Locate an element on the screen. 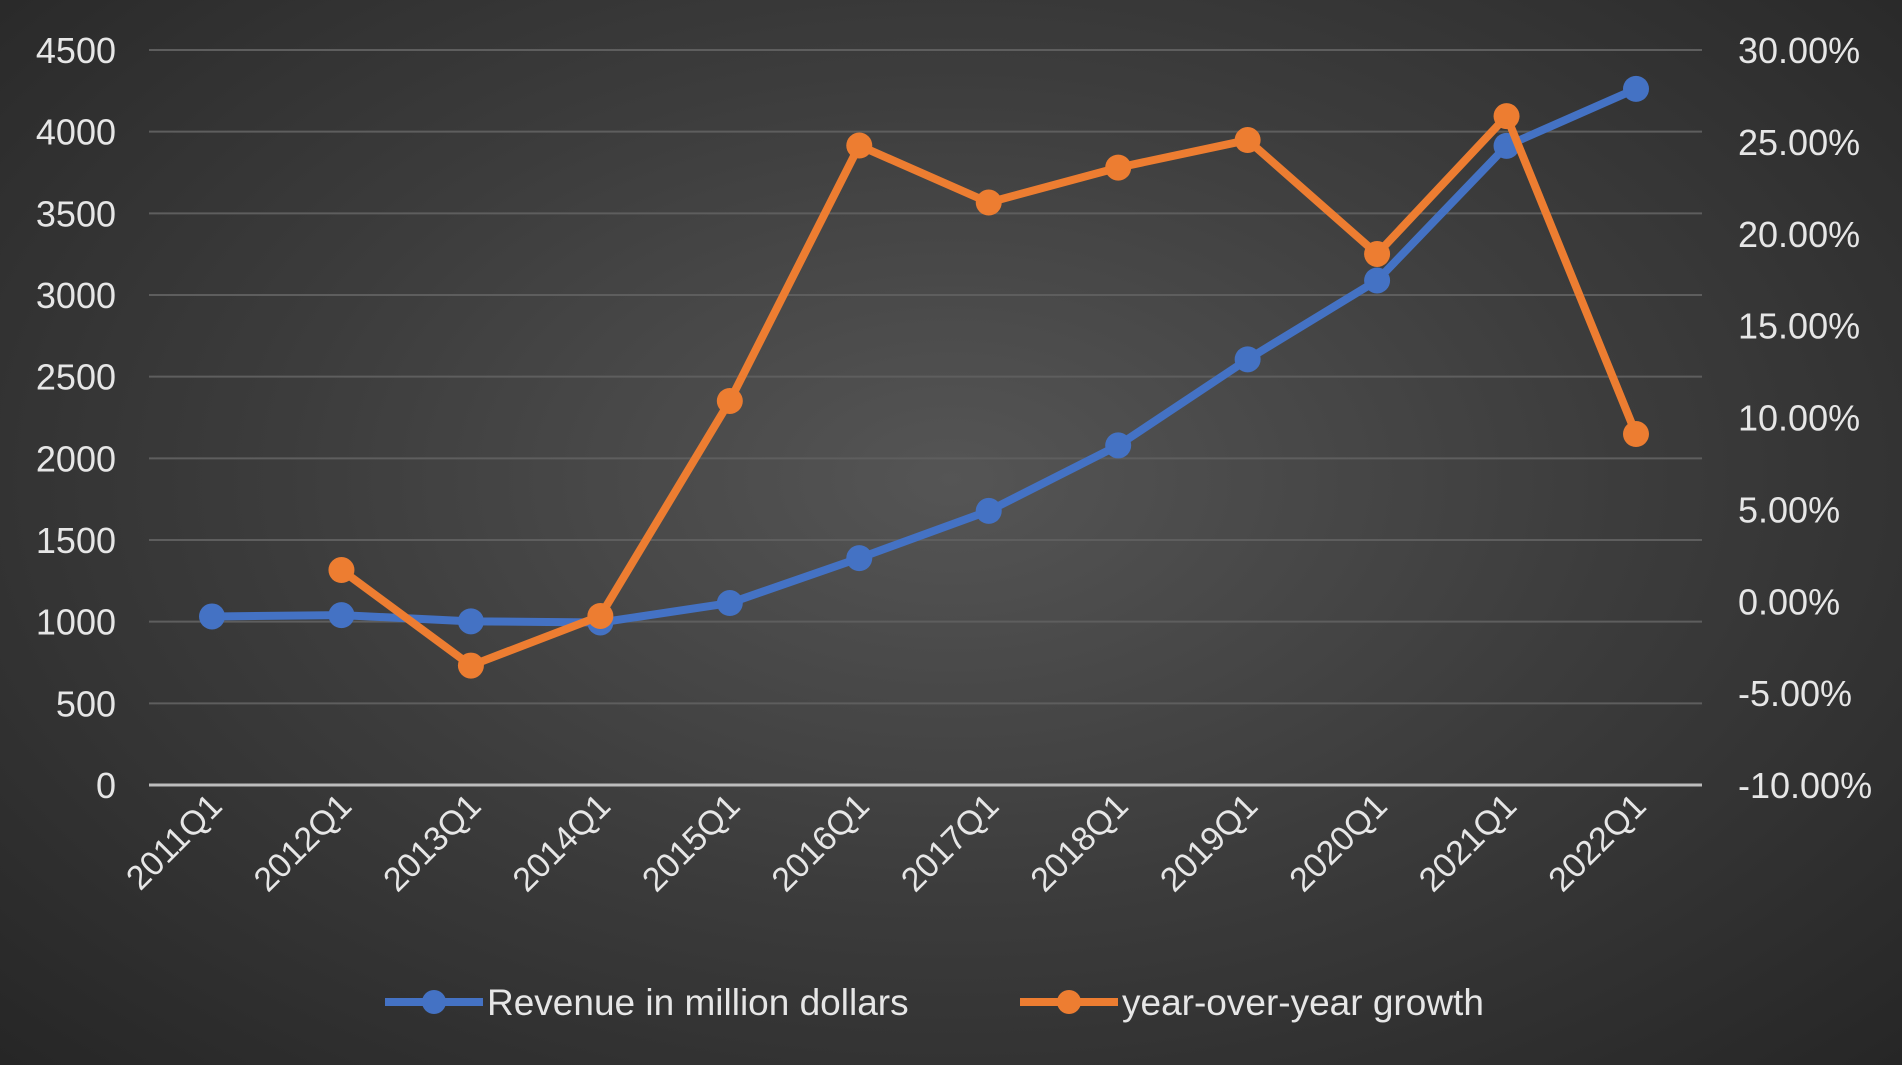 The image size is (1902, 1065). x-axis-tick: 2019Q1 is located at coordinates (1209, 843).